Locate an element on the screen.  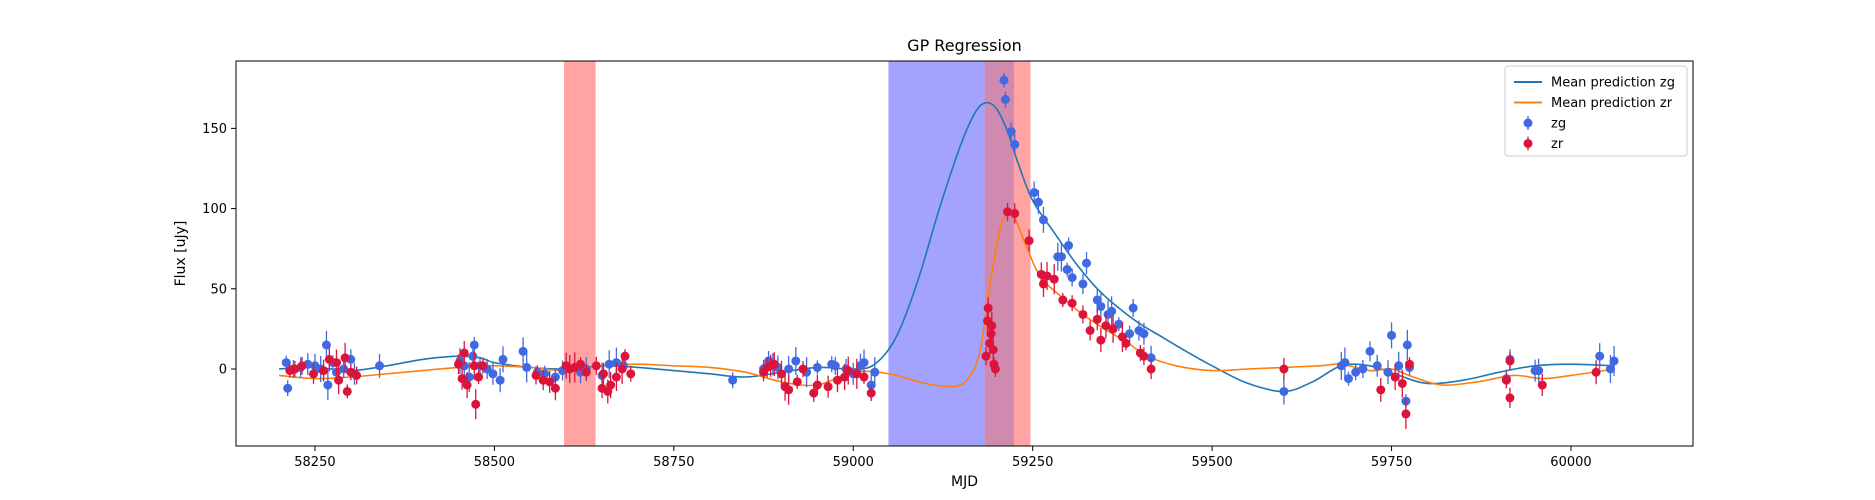
x-axis: 58250 58500 58750 59000 59250 59500 59750 60000 is located at coordinates (943, 458).